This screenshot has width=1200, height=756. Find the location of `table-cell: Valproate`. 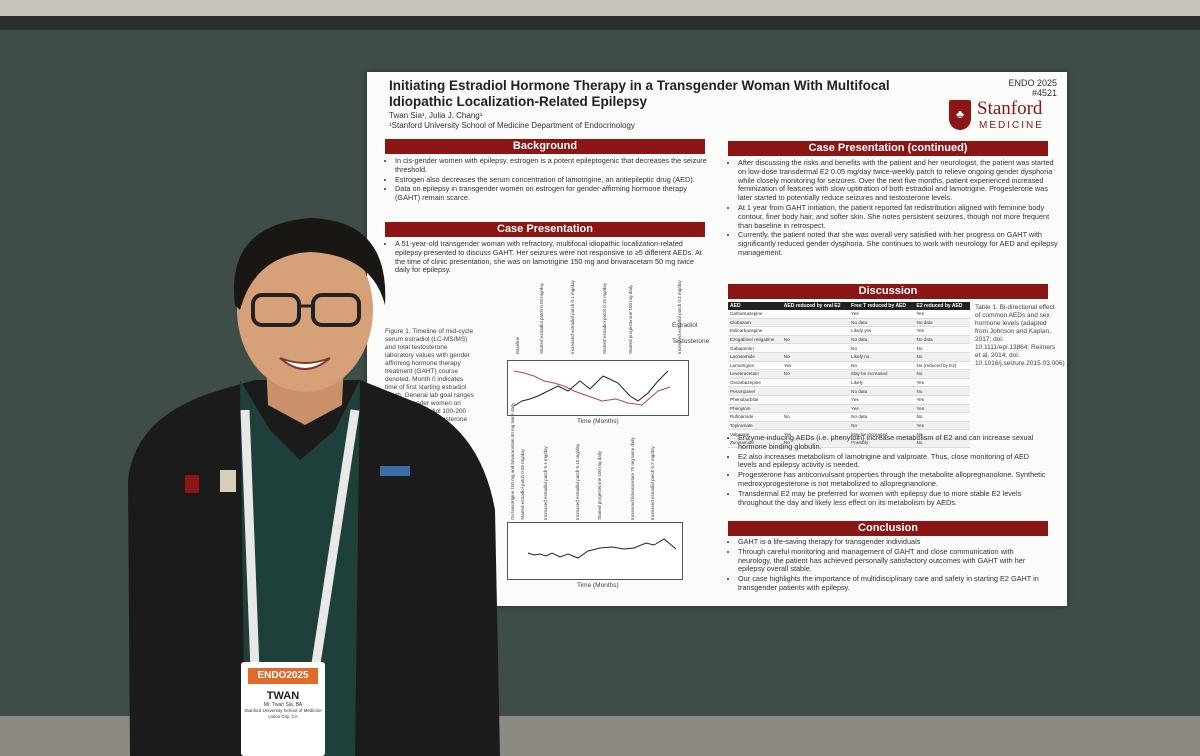

table-cell: Valproate is located at coordinates (755, 434).